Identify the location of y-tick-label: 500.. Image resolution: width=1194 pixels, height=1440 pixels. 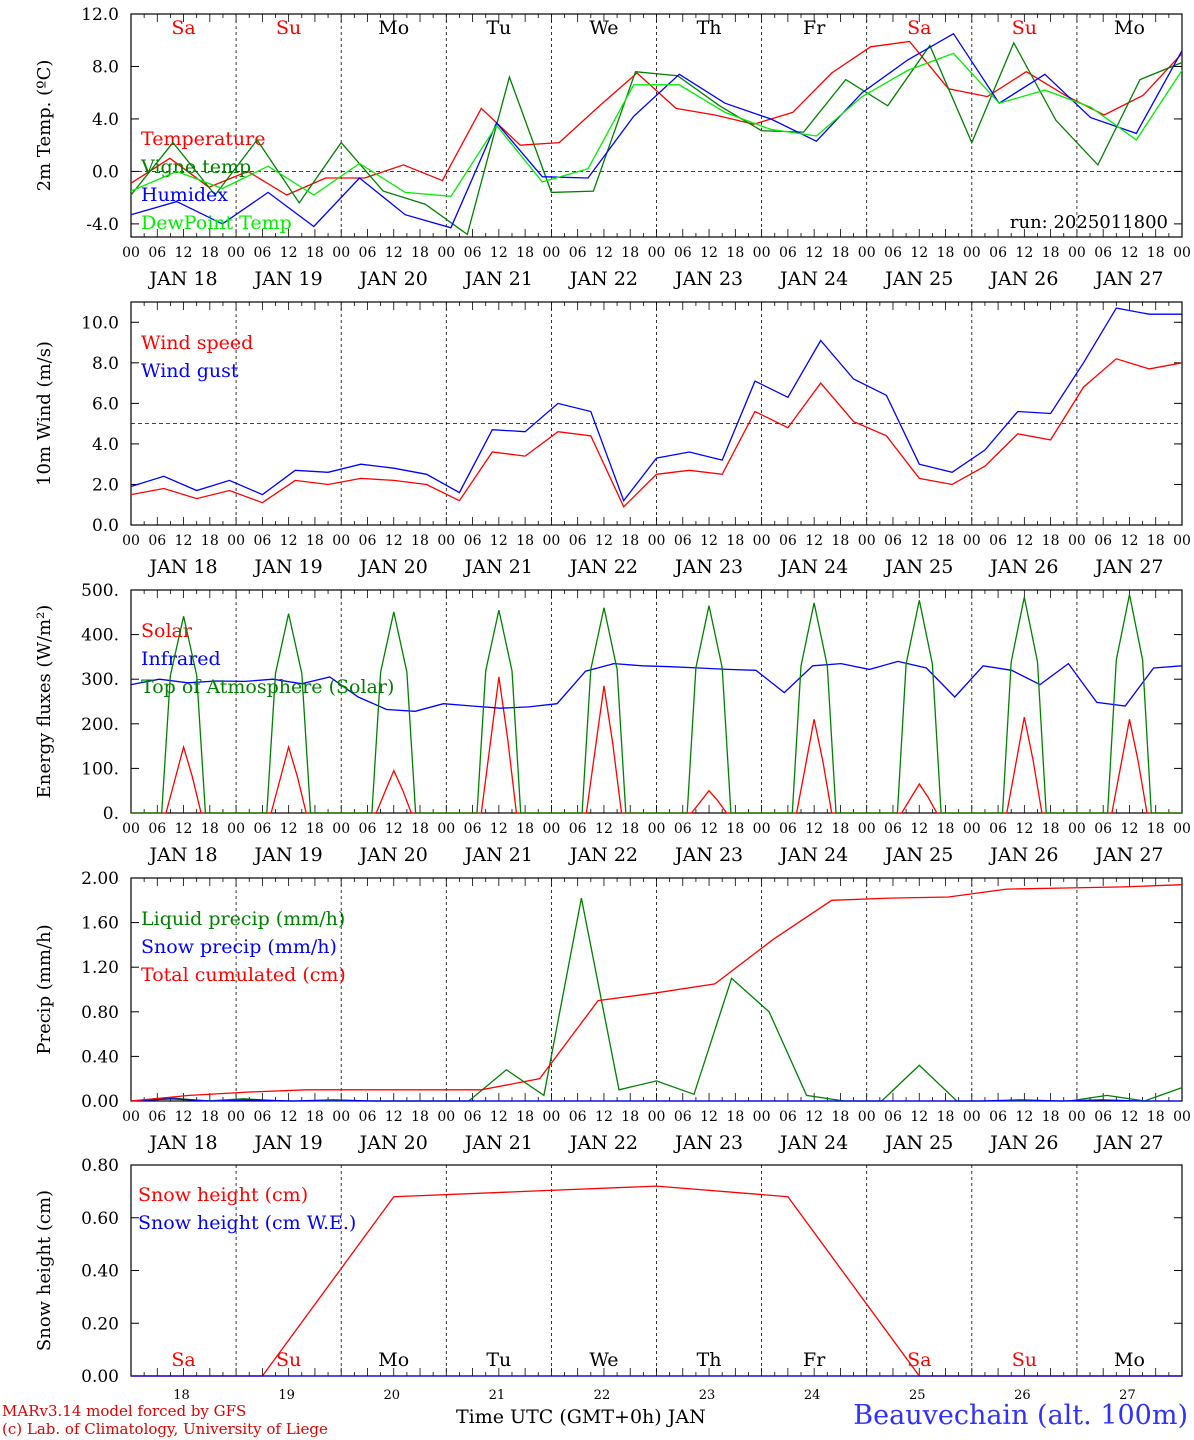
(100, 591).